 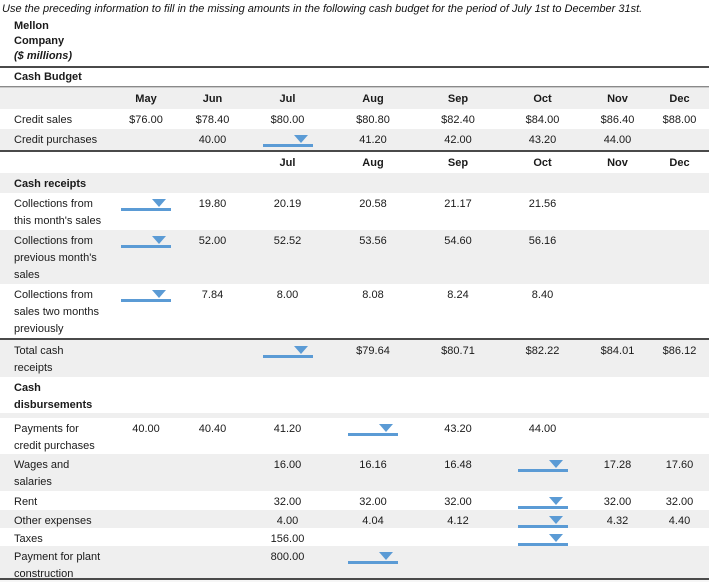 I want to click on row-label: Other expenses, so click(x=53, y=521).